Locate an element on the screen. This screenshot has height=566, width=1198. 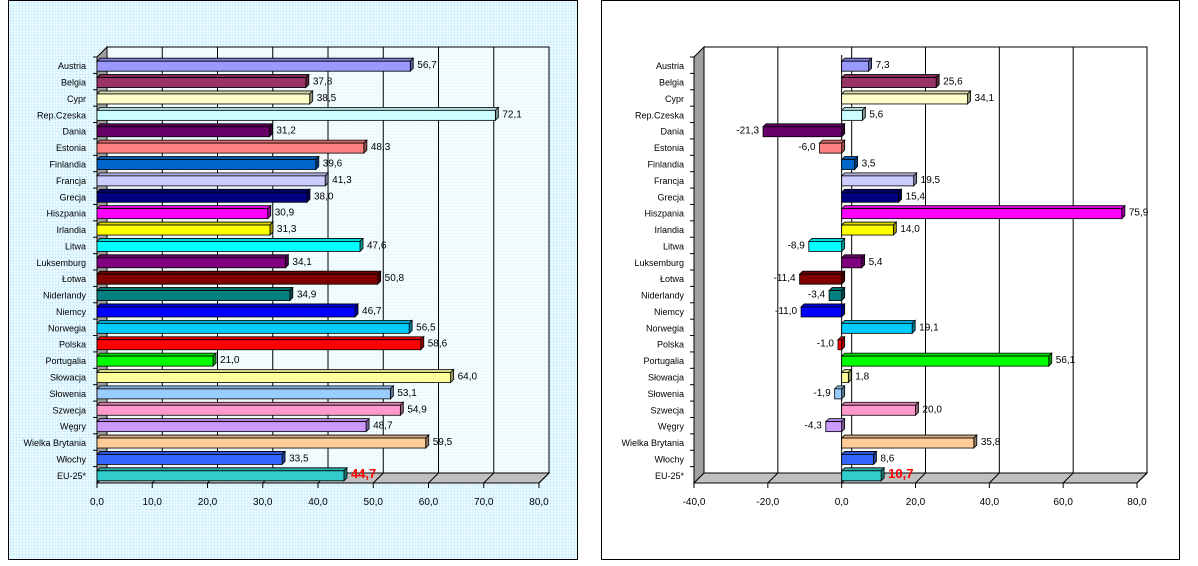
x-tick-label: 30,0 is located at coordinates (263, 502).